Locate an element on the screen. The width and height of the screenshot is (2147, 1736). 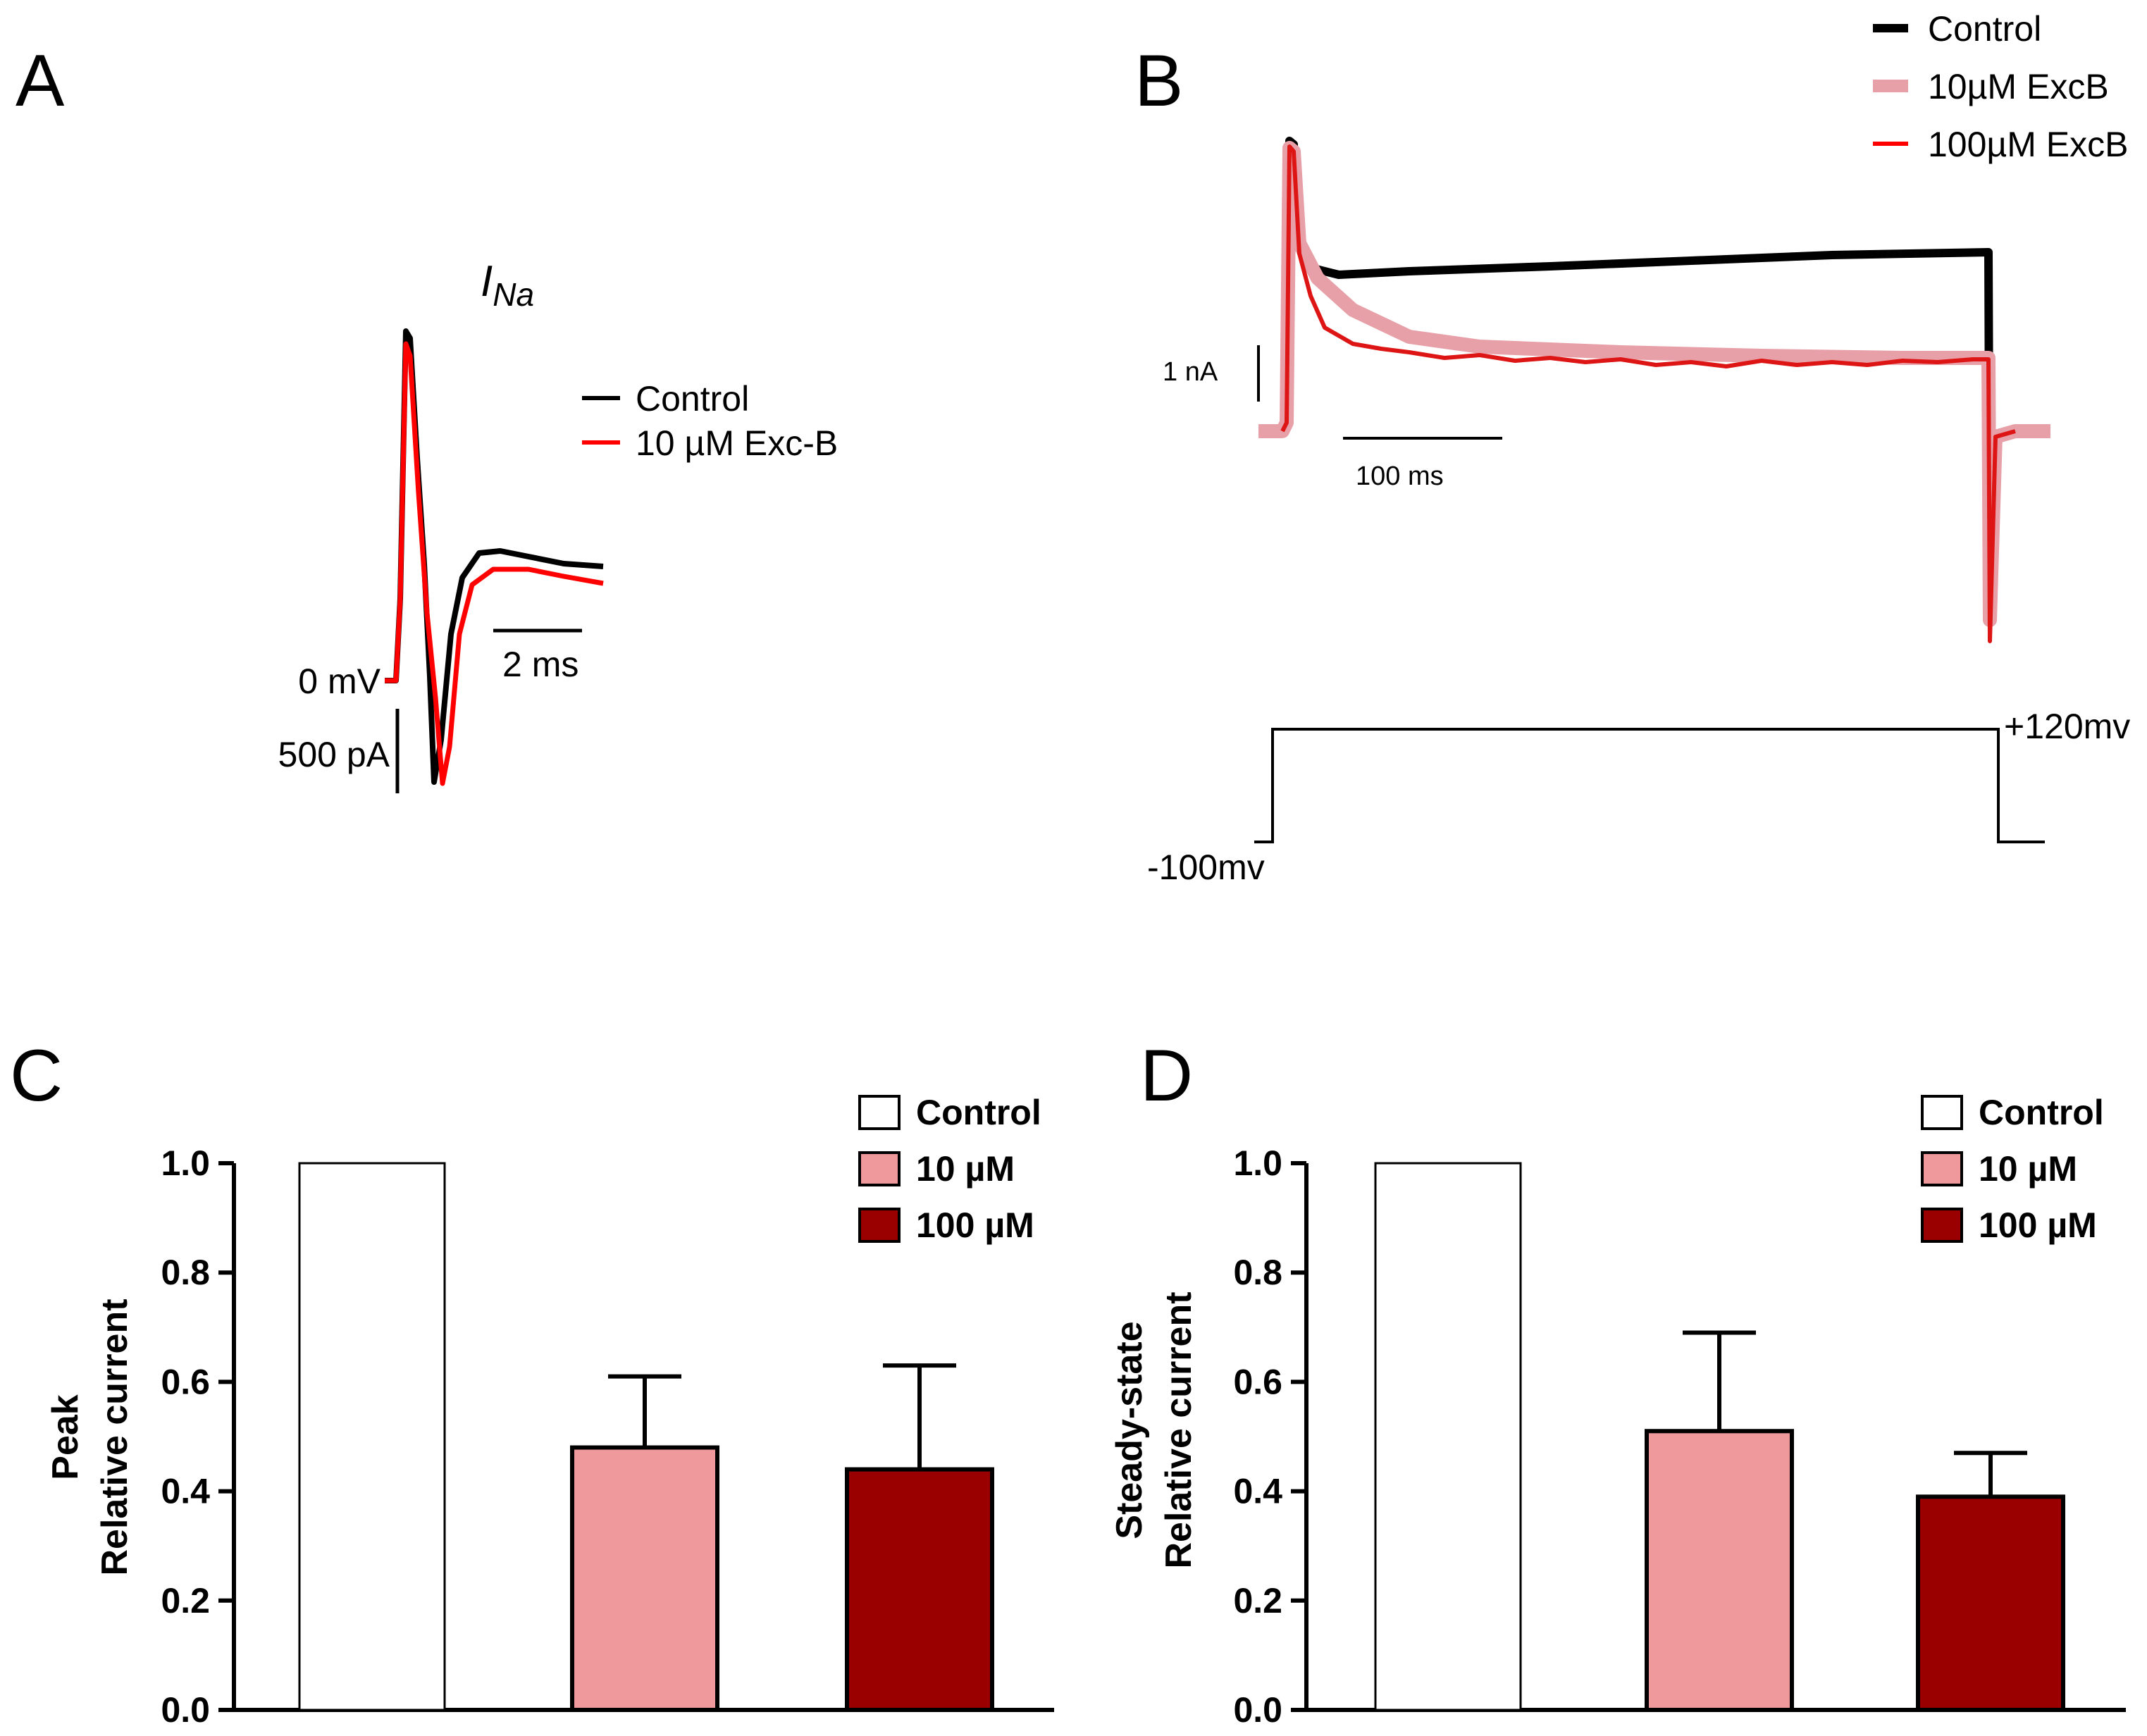
panel-b-legend-control: Control is located at coordinates (1984, 29).